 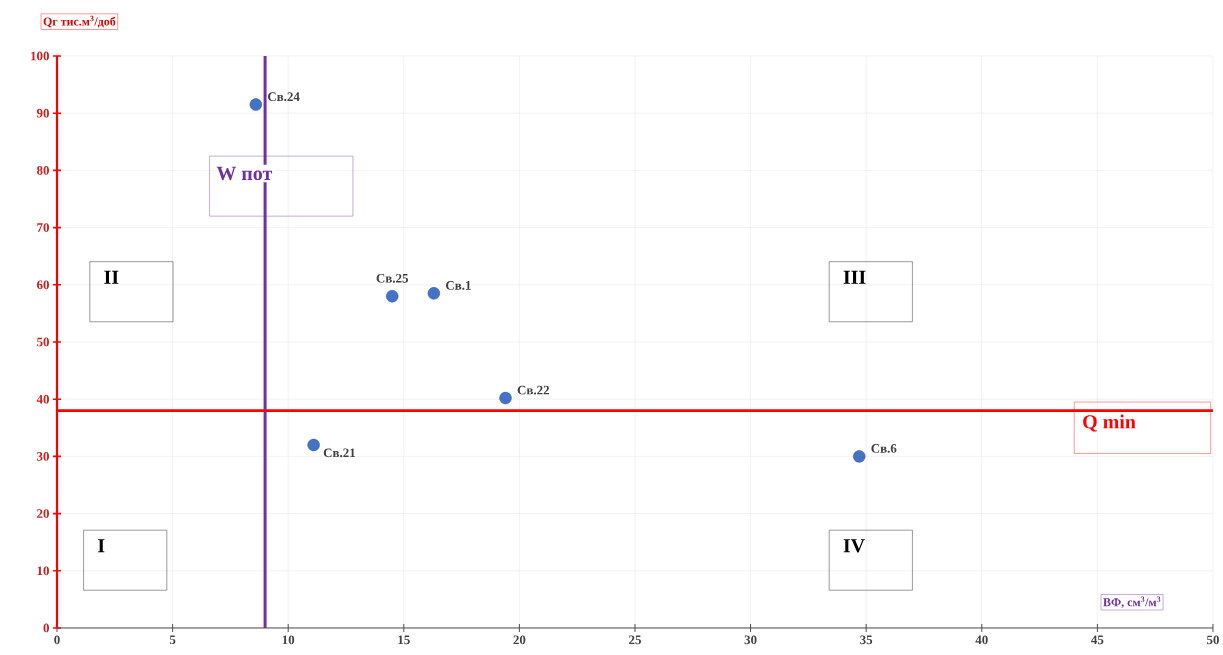 I want to click on annotation: II, so click(x=111, y=277).